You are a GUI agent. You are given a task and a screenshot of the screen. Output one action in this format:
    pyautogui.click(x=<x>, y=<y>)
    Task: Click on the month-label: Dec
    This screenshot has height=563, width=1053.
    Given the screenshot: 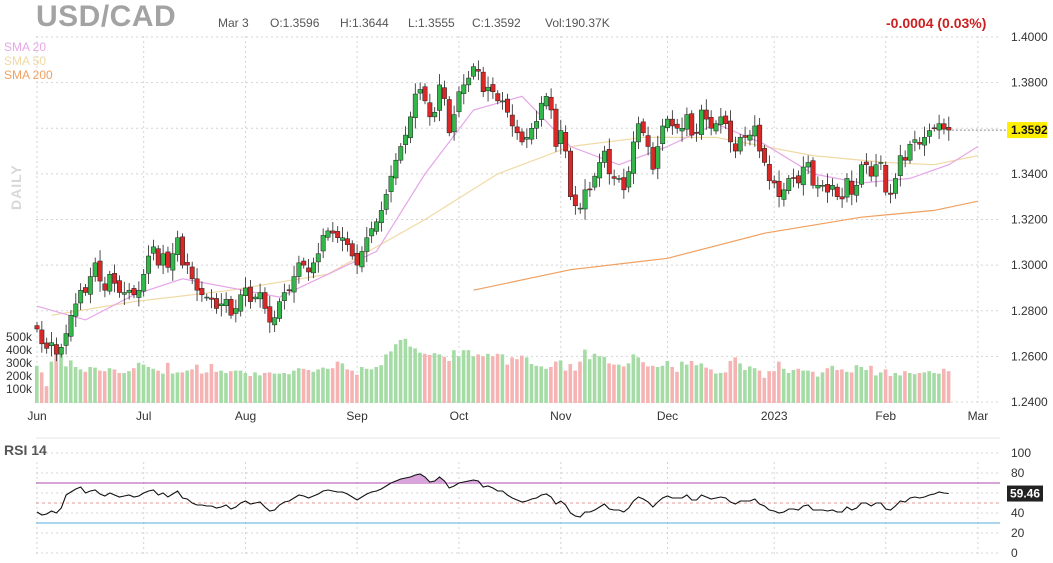 What is the action you would take?
    pyautogui.click(x=667, y=416)
    